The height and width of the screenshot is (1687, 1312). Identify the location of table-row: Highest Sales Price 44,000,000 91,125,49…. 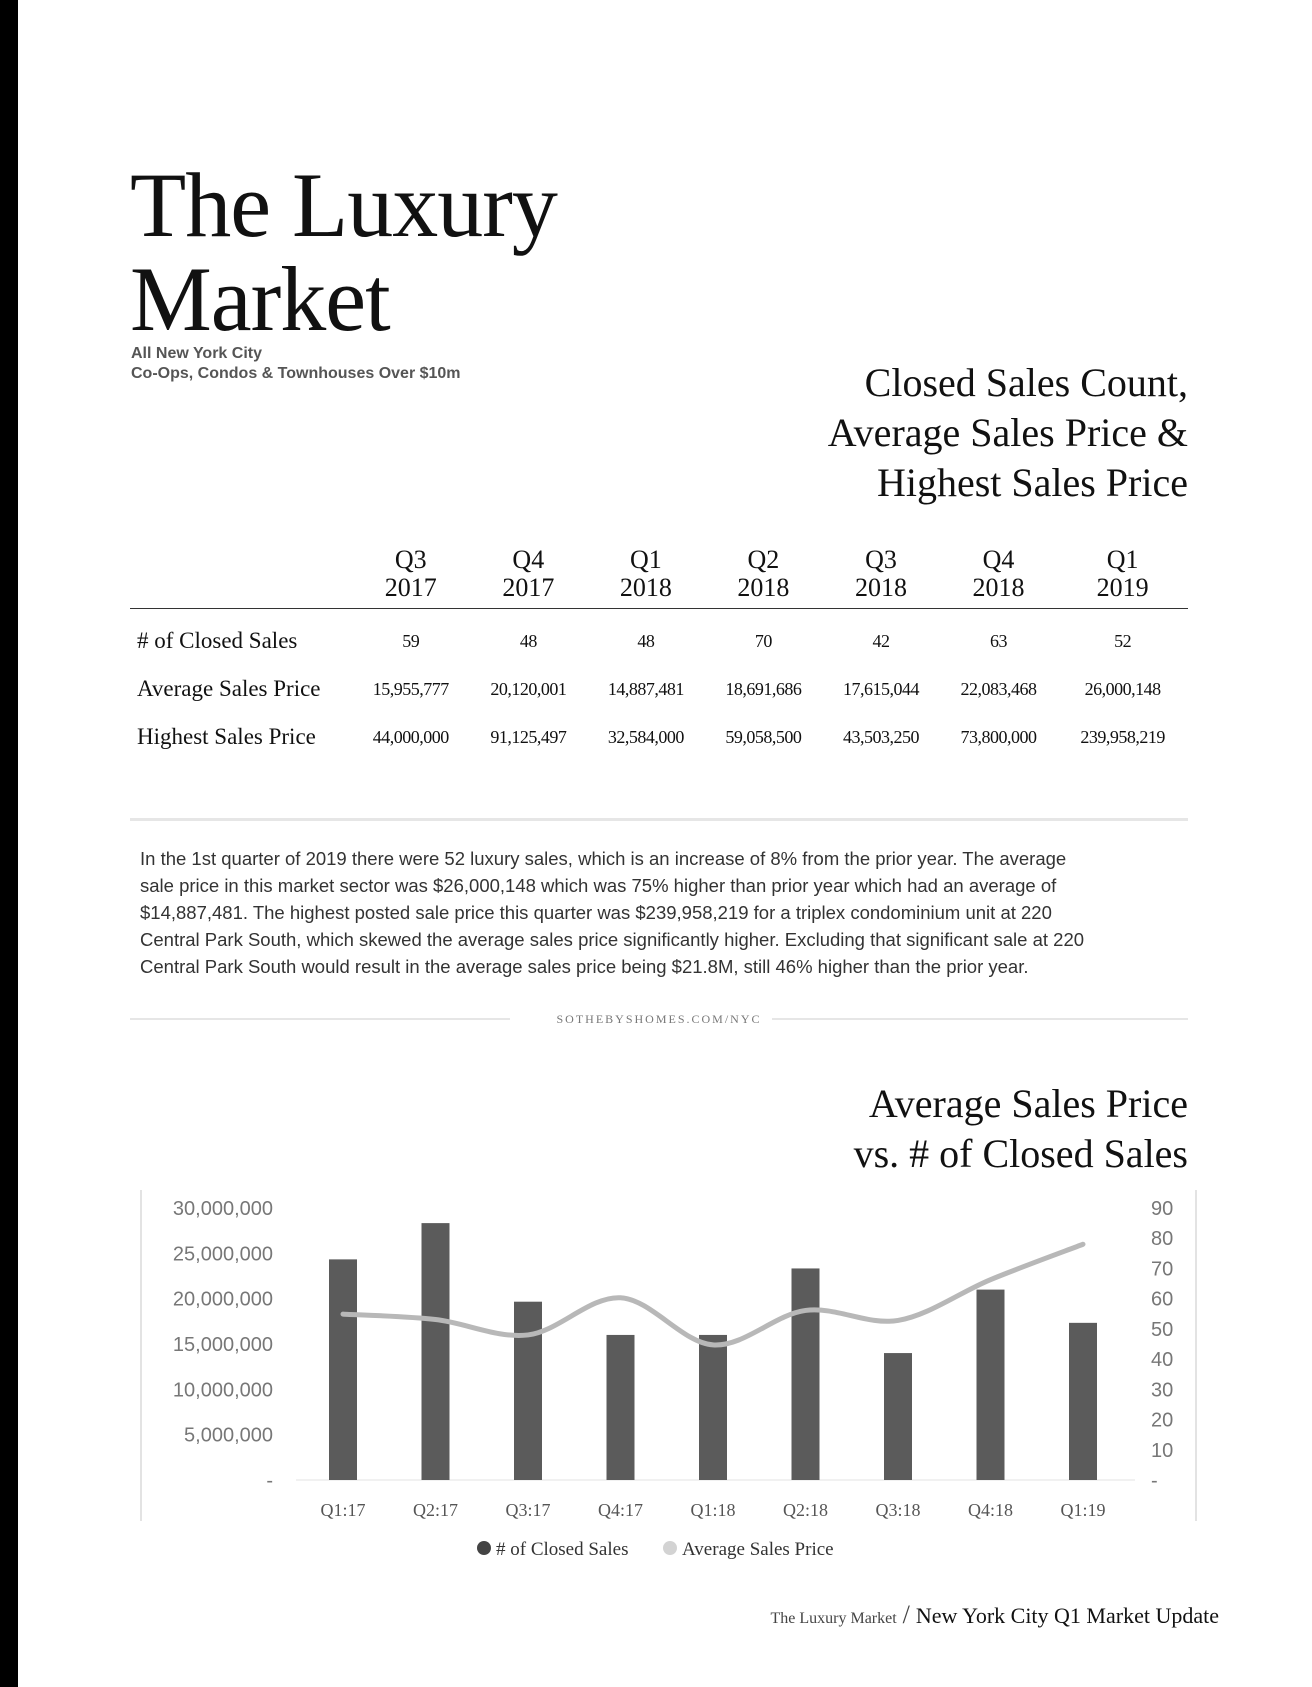
(659, 737).